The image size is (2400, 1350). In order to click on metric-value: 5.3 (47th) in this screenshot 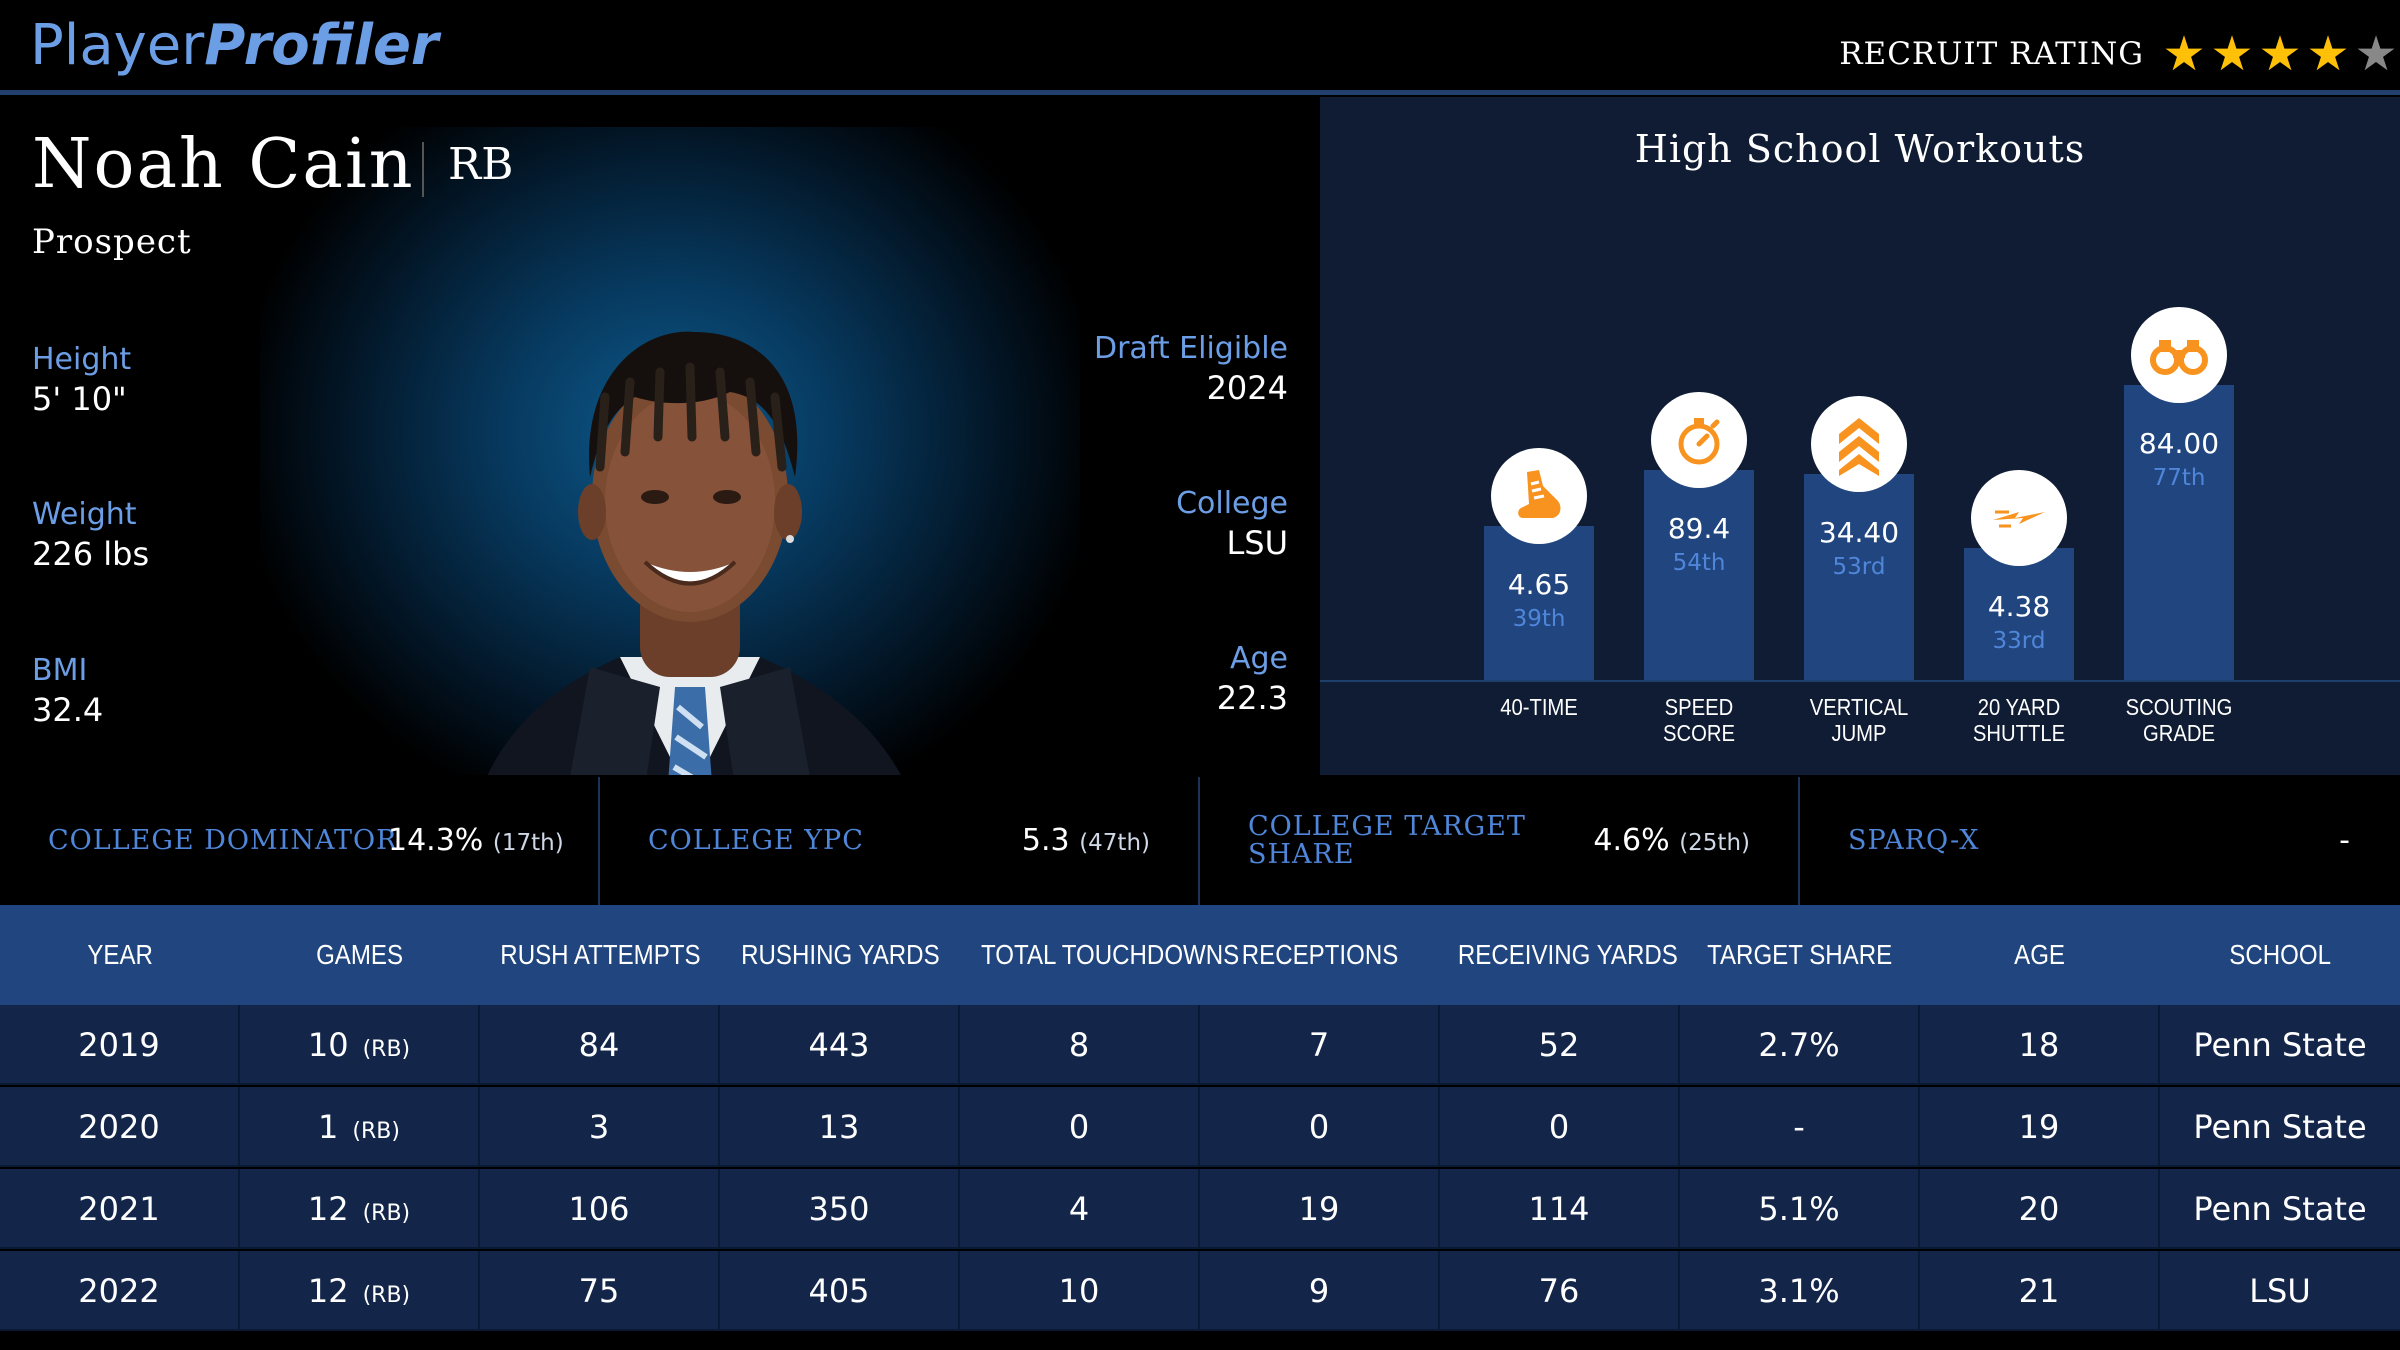, I will do `click(1085, 840)`.